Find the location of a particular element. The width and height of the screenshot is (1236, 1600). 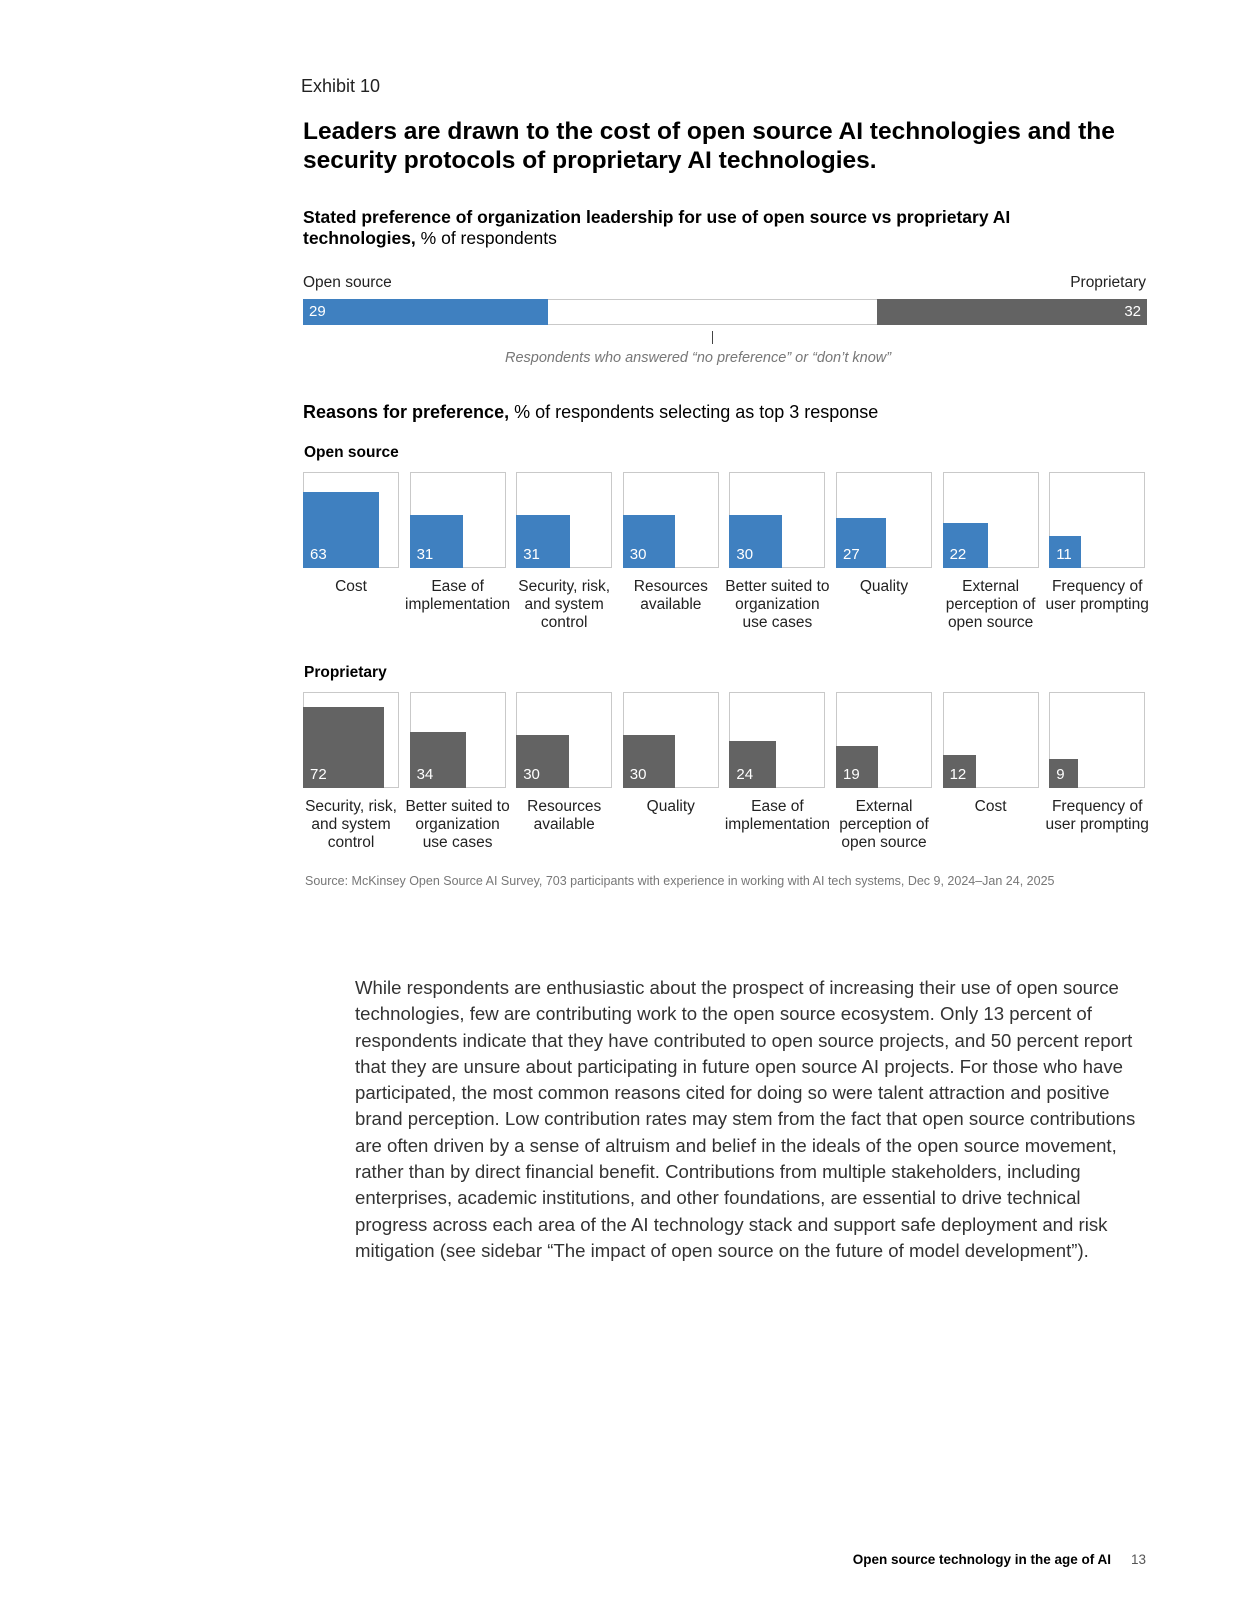

no-preference-tick is located at coordinates (712, 337).